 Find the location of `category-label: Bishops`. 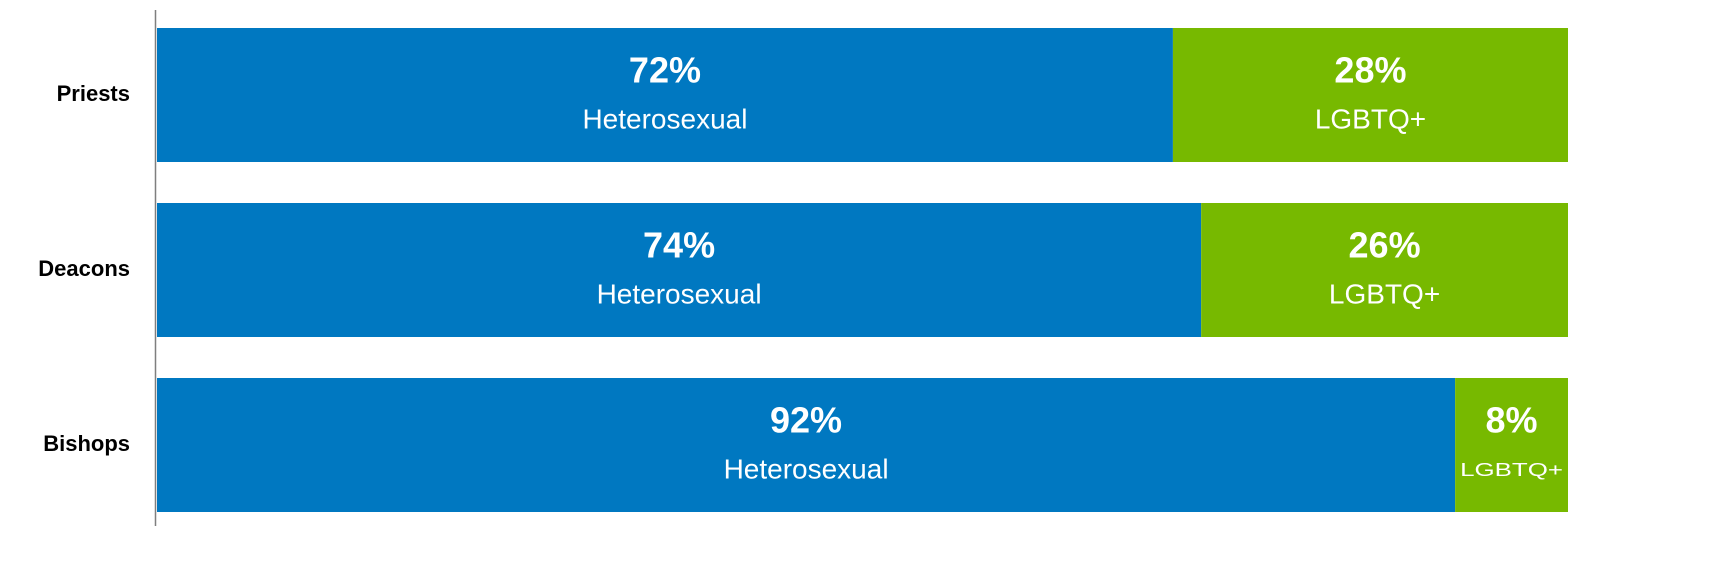

category-label: Bishops is located at coordinates (86, 443).